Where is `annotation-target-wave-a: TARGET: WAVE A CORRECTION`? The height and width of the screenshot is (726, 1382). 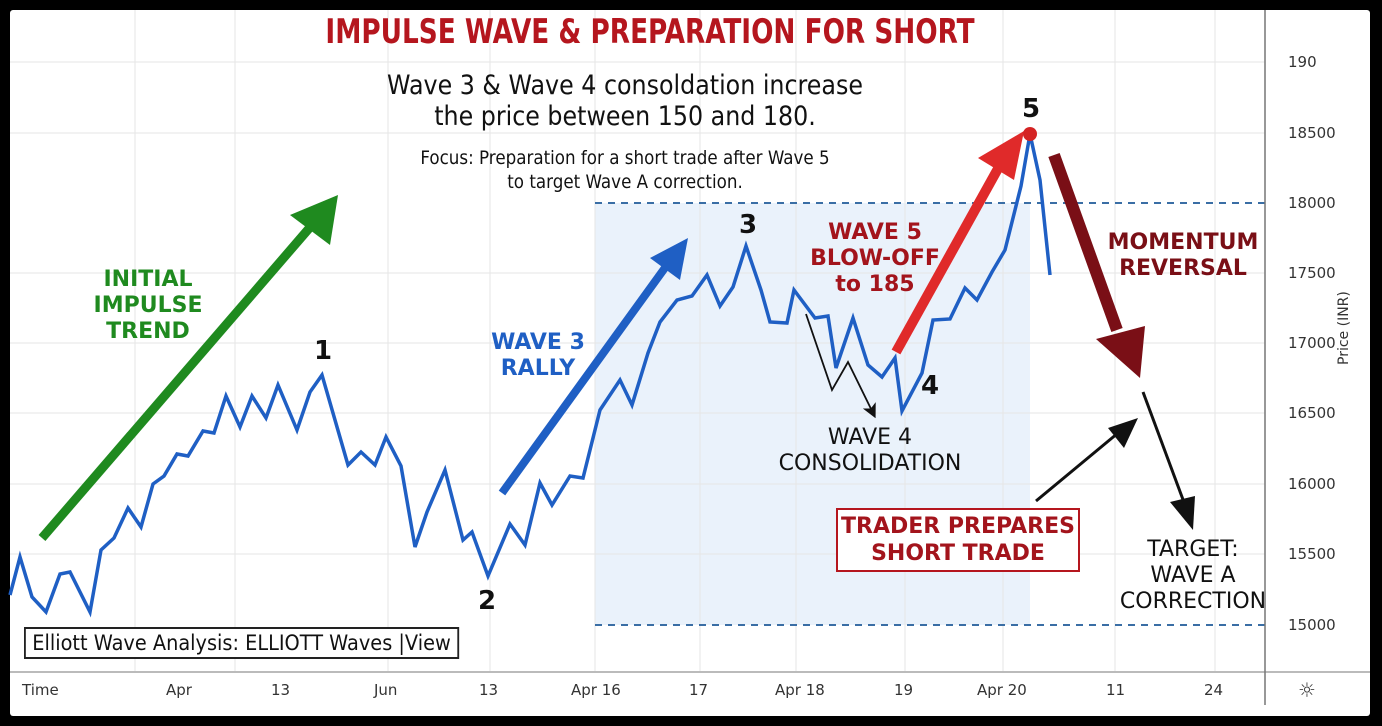
annotation-target-wave-a: TARGET: WAVE A CORRECTION is located at coordinates (1193, 576).